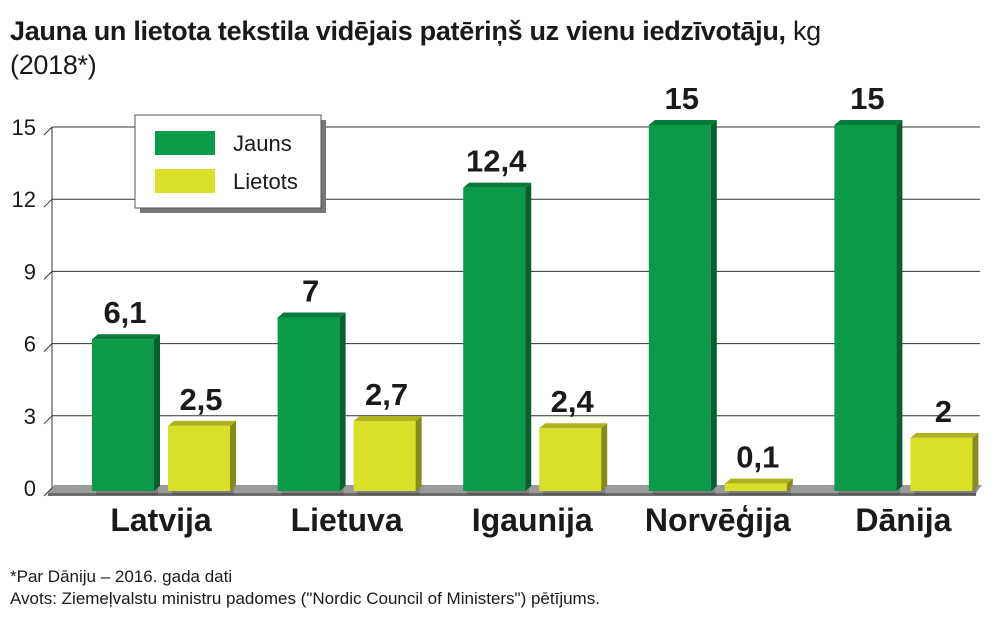 This screenshot has width=1000, height=631. I want to click on data-label: 0,1, so click(757, 457).